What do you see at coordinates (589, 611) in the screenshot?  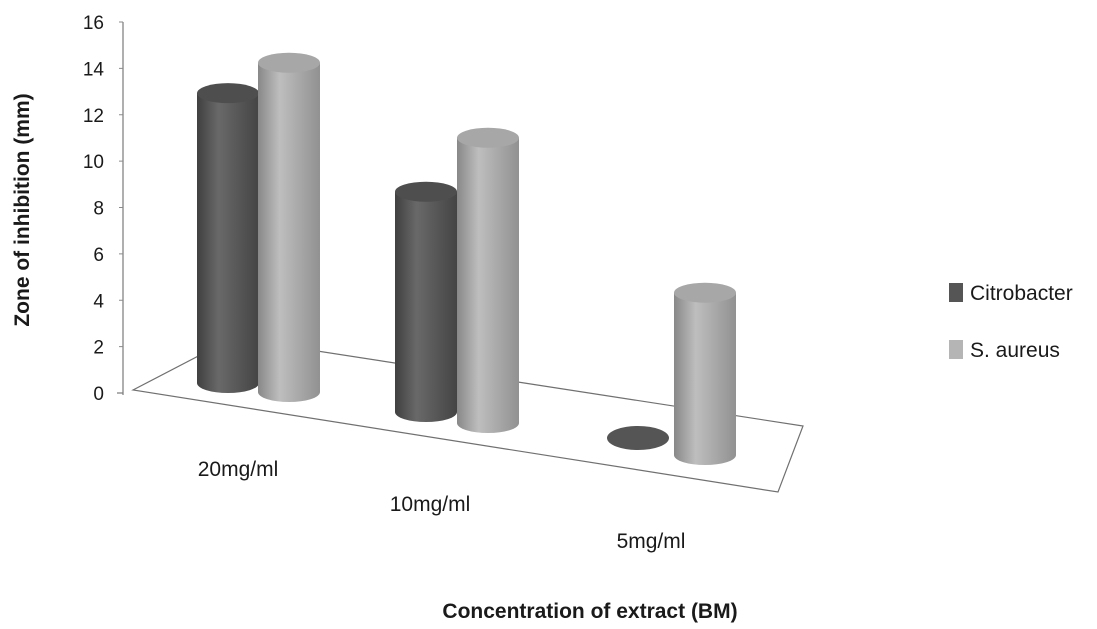 I see `x-axis-title: Concentration of extract (BM)` at bounding box center [589, 611].